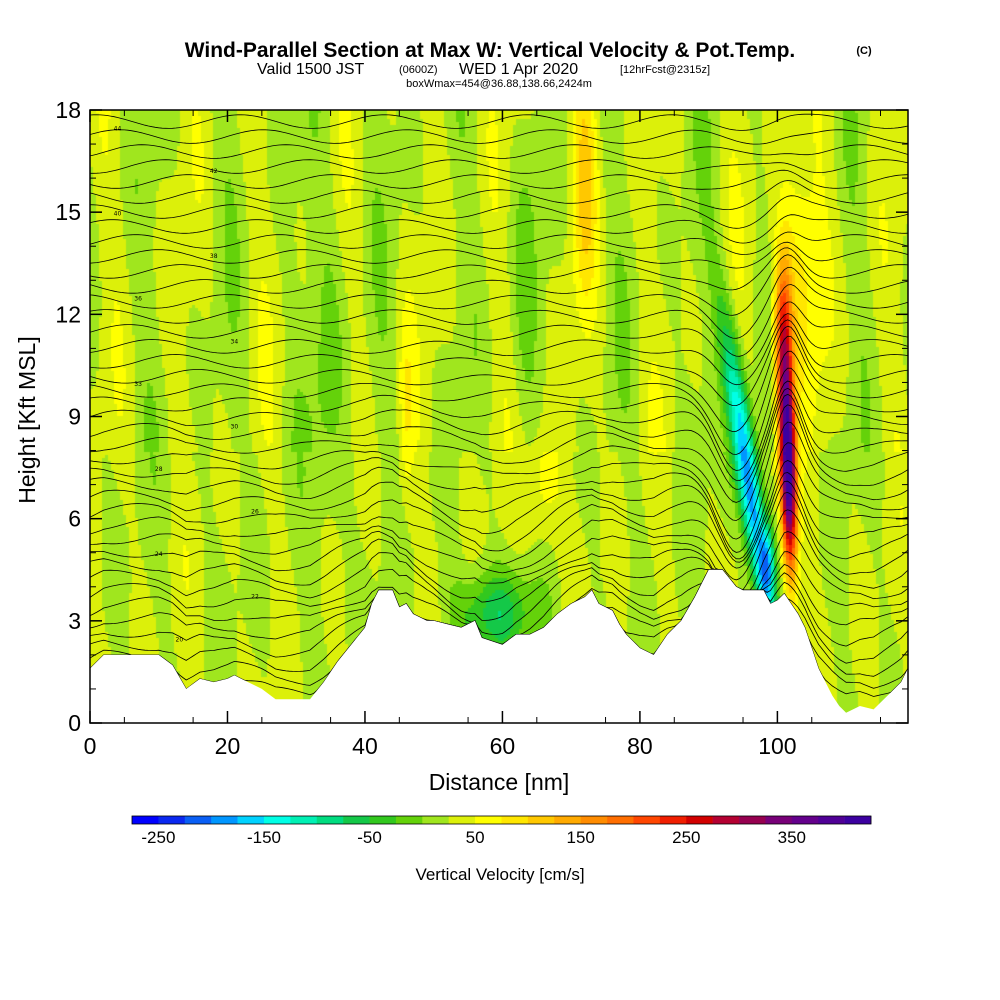 Image resolution: width=1000 pixels, height=1000 pixels. I want to click on colorbar-tick-label: -50, so click(369, 837).